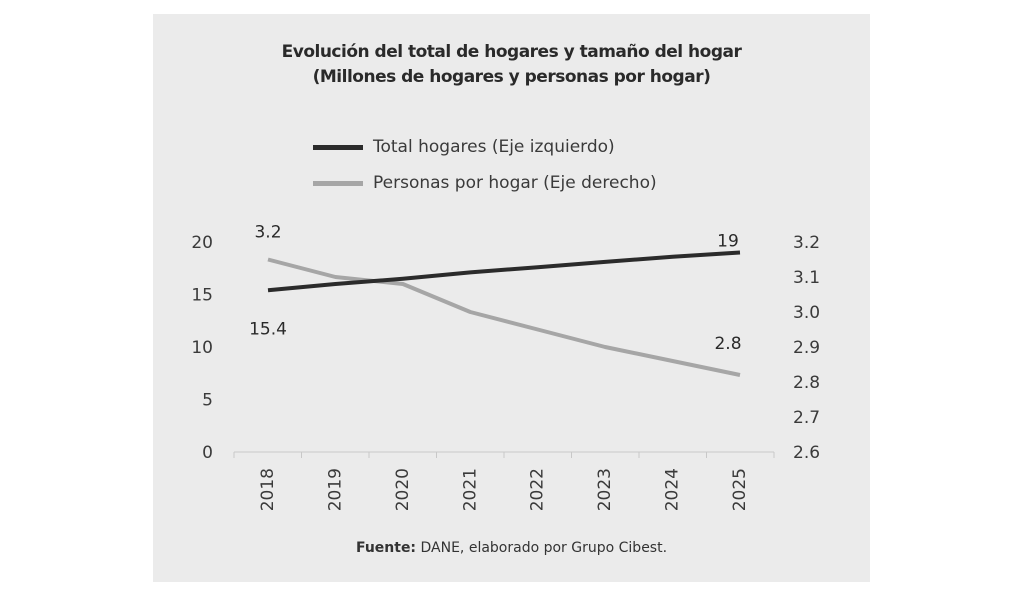  What do you see at coordinates (806, 313) in the screenshot?
I see `y-right-tick-label: 3.0` at bounding box center [806, 313].